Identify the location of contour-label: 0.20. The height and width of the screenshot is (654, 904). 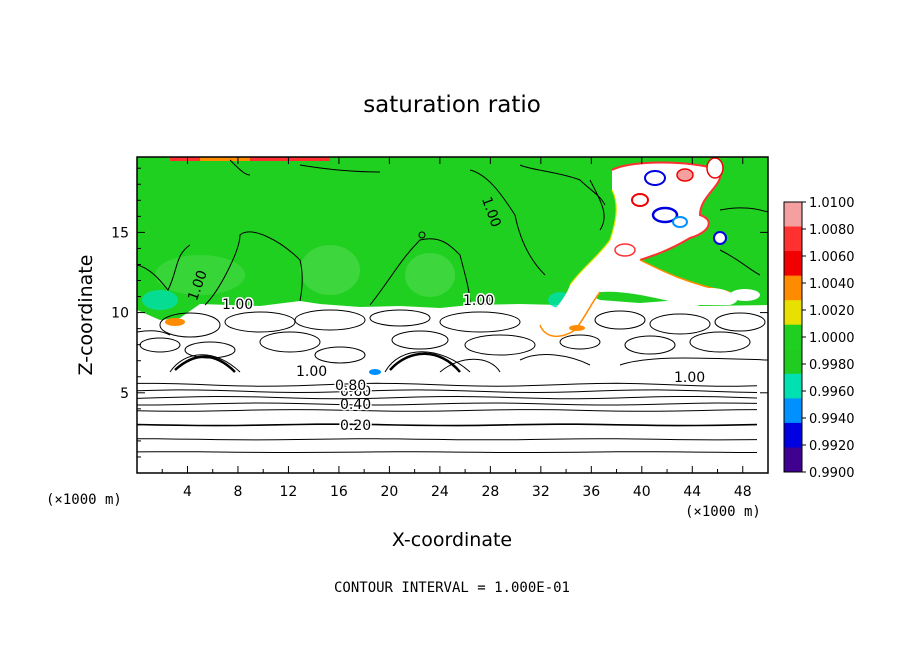
(355, 426).